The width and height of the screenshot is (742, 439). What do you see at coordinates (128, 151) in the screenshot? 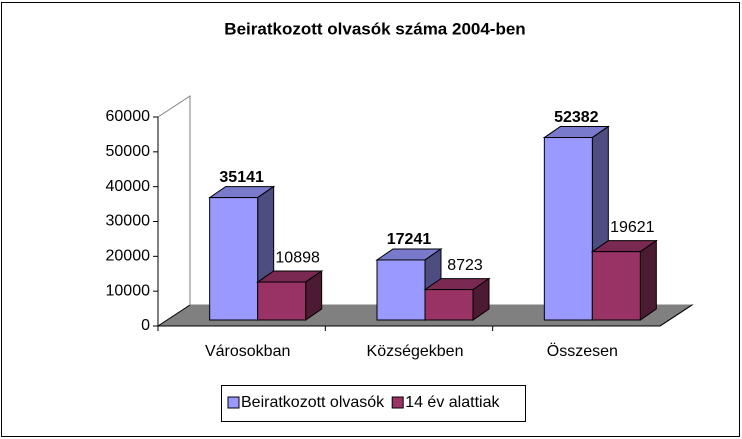
I see `y-tick-label: 50000` at bounding box center [128, 151].